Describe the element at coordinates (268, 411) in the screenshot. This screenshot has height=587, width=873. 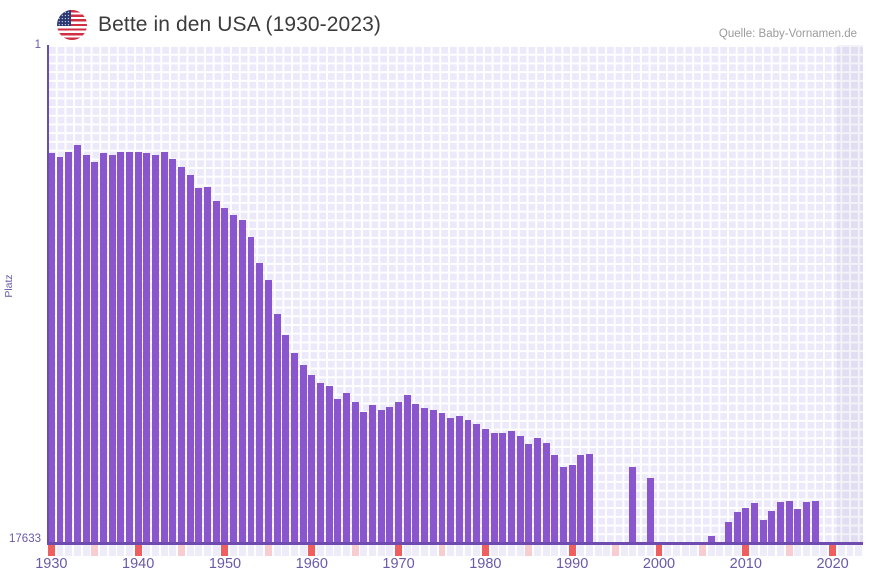
I see `bar-1955` at that location.